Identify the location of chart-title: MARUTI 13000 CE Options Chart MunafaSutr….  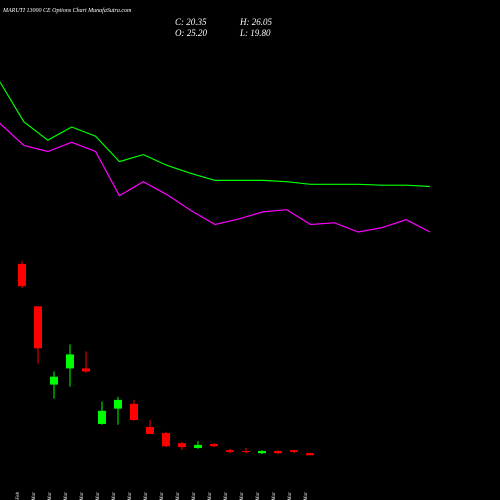
(67, 10).